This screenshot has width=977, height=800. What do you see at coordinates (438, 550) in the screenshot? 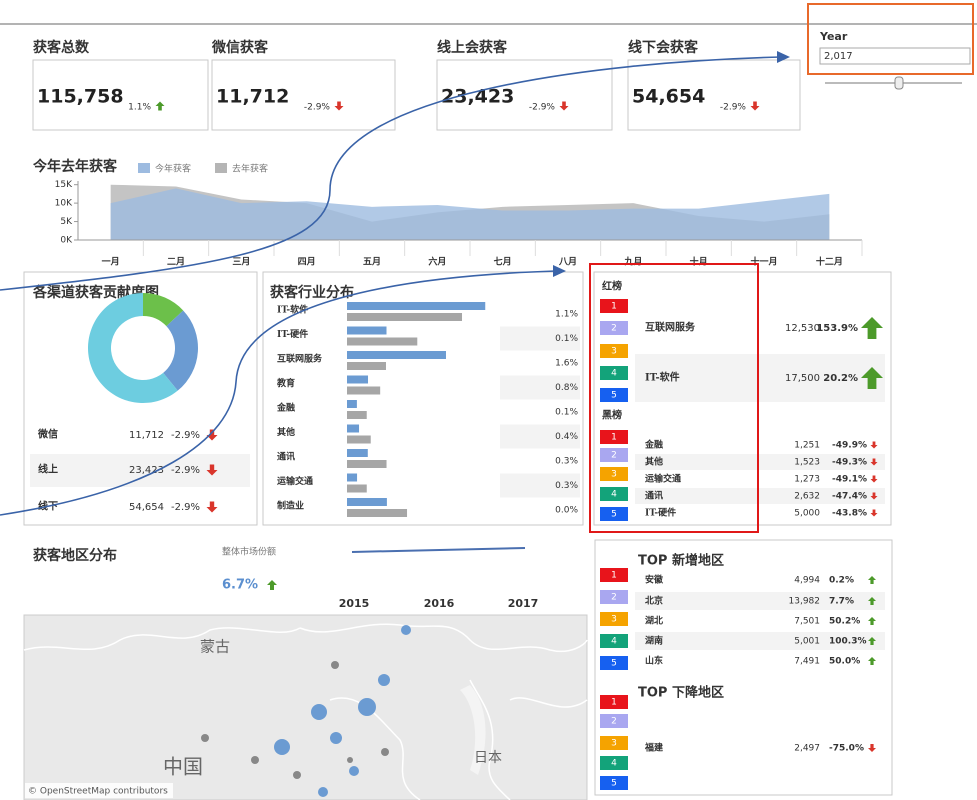
I see `annotation-line` at bounding box center [438, 550].